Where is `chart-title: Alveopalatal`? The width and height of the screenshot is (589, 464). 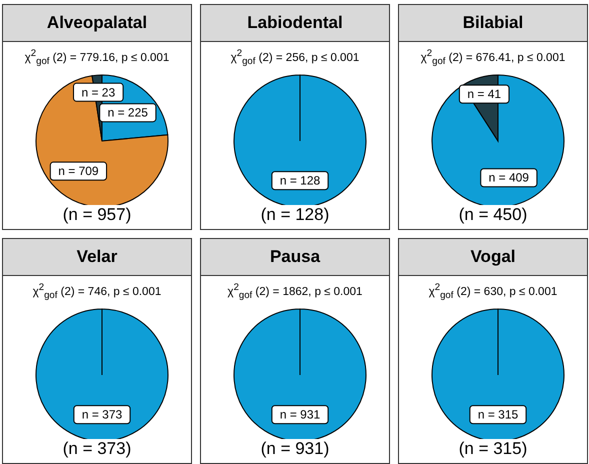 chart-title: Alveopalatal is located at coordinates (97, 23).